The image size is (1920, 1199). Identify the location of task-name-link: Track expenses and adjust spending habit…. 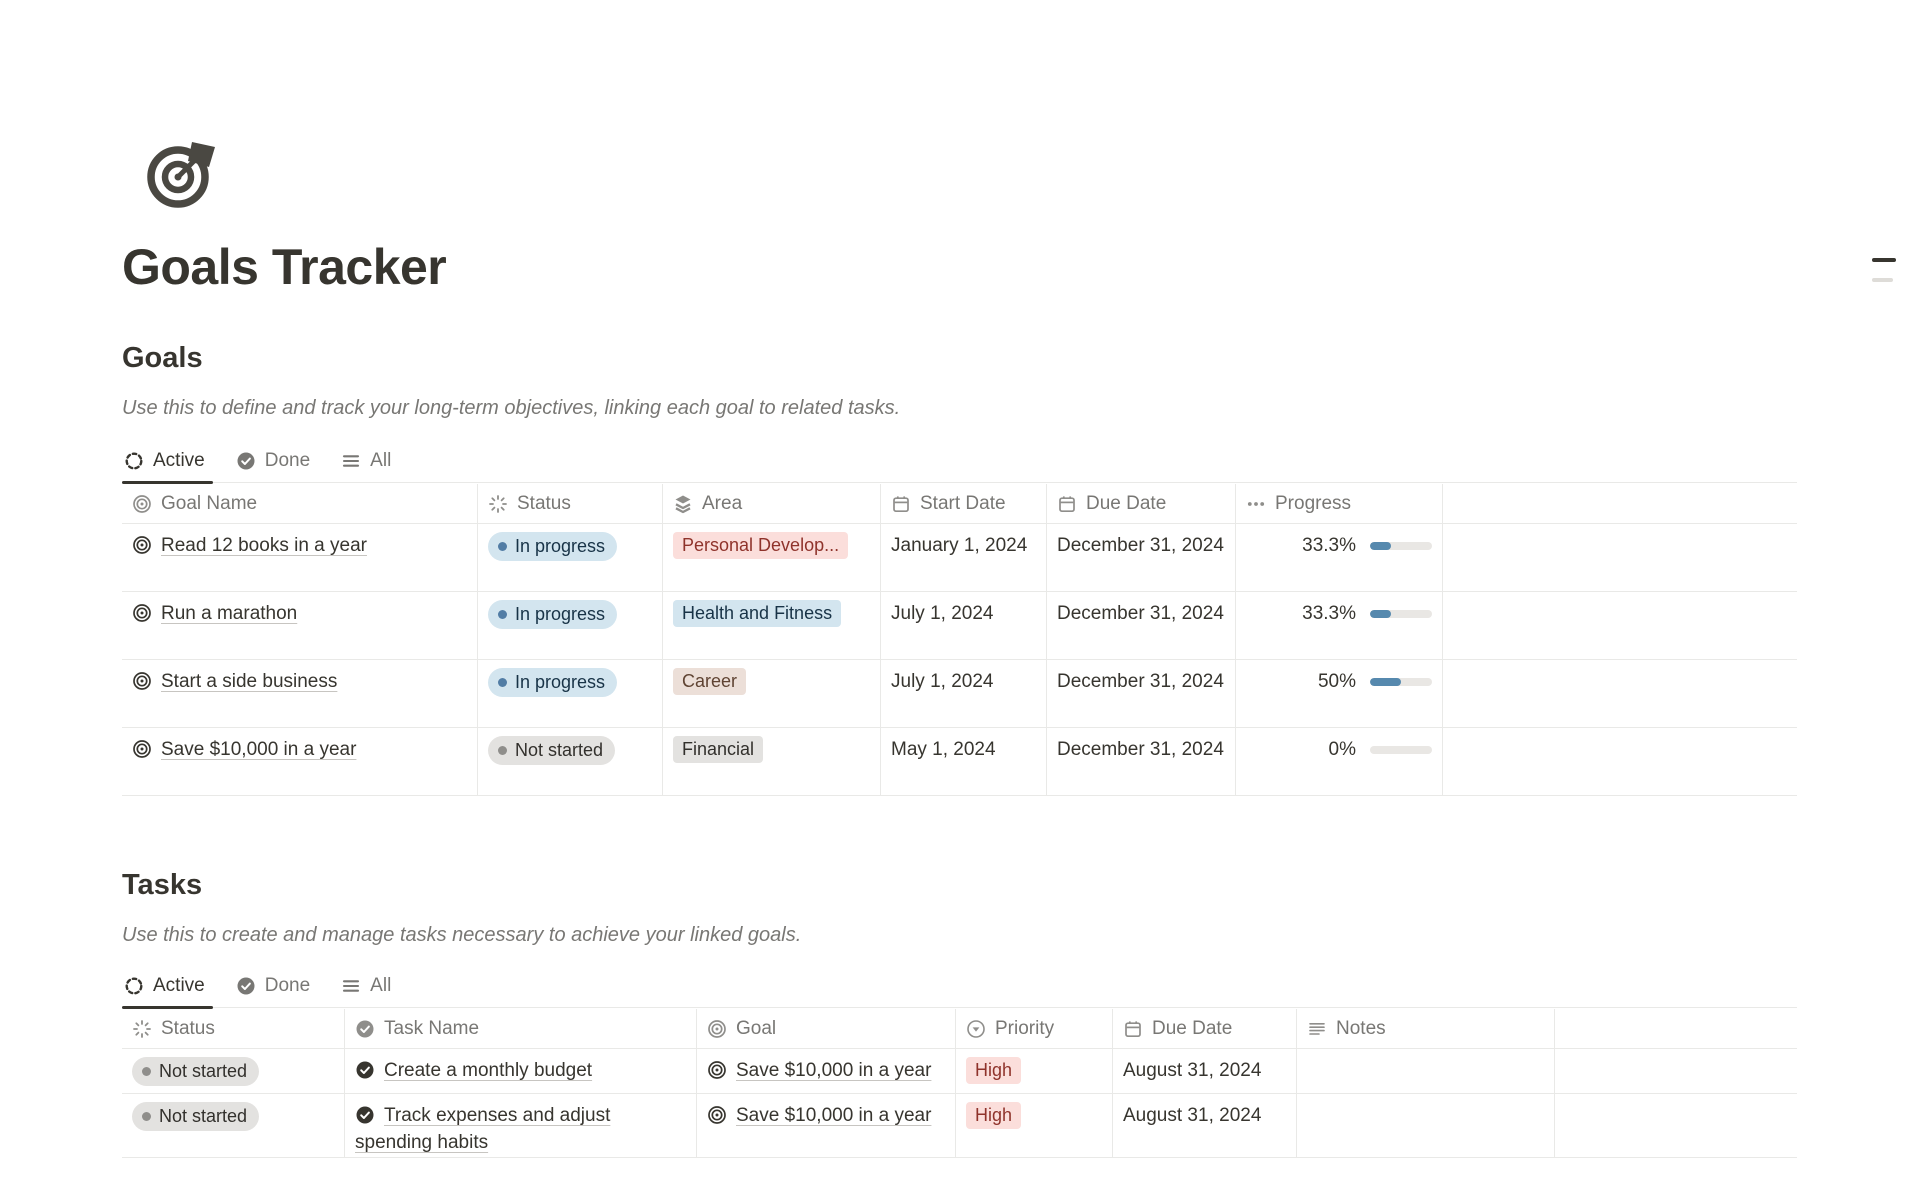
(483, 1129).